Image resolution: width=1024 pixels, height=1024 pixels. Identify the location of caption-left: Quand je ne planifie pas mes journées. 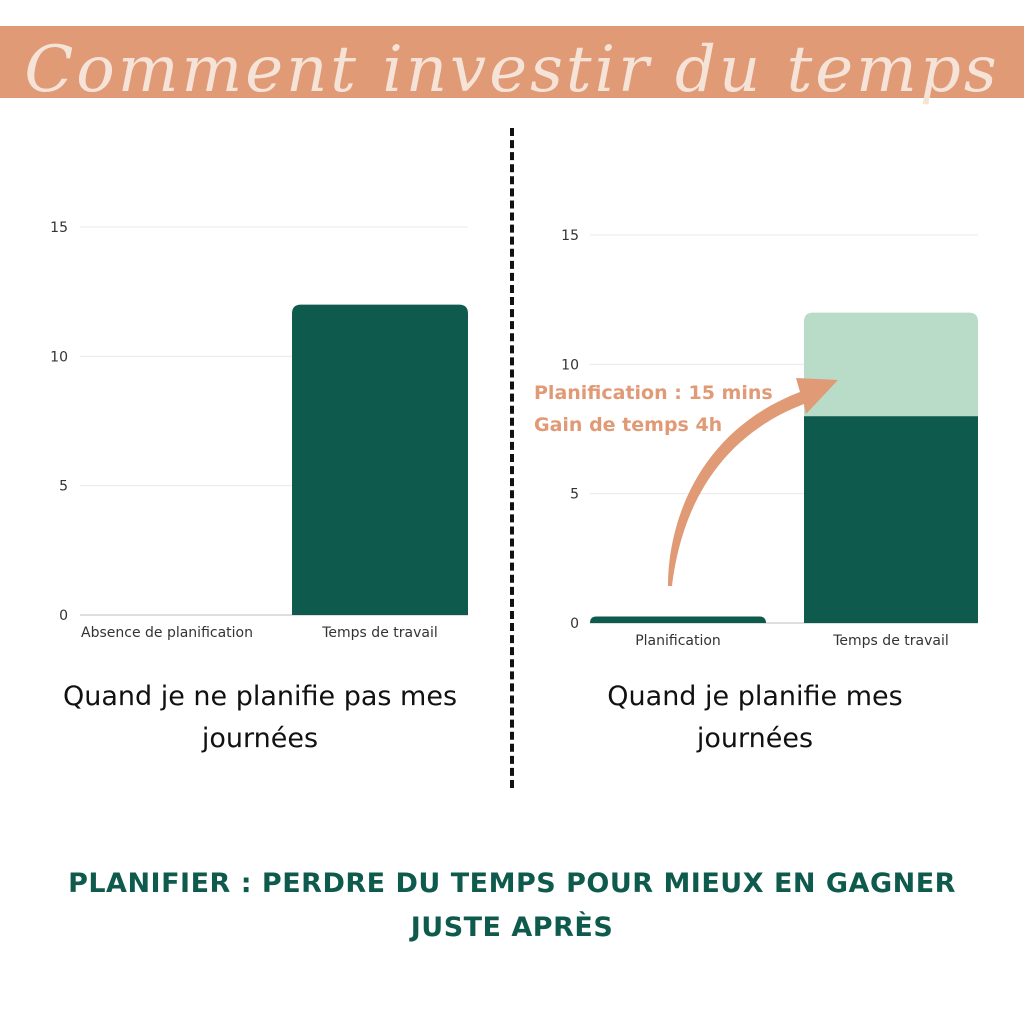
(260, 717).